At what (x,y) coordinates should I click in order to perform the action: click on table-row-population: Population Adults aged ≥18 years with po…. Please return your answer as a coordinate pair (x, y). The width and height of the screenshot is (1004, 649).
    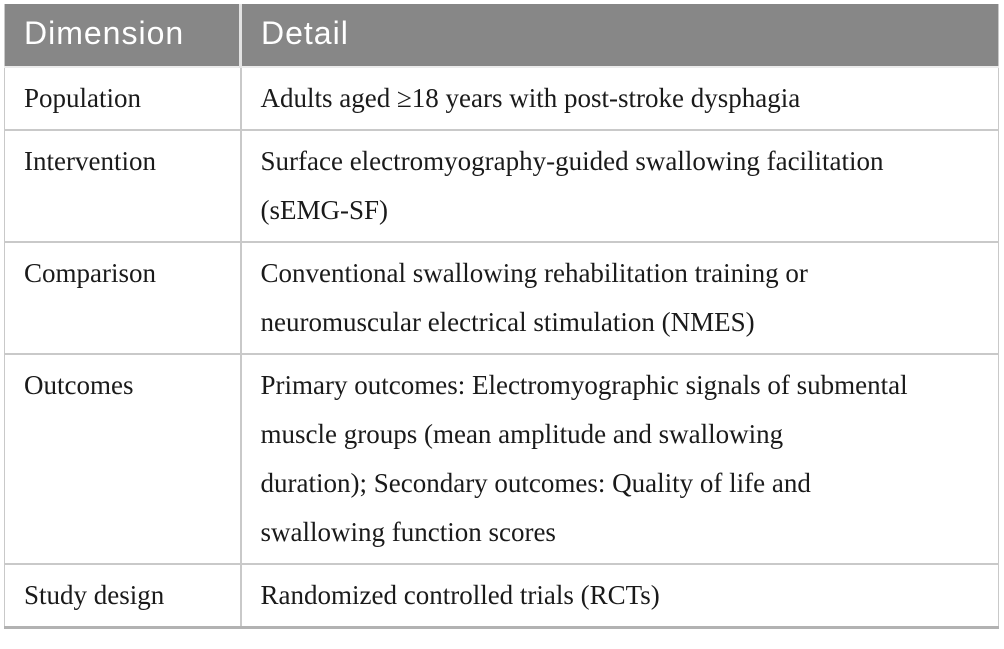
    Looking at the image, I should click on (501, 98).